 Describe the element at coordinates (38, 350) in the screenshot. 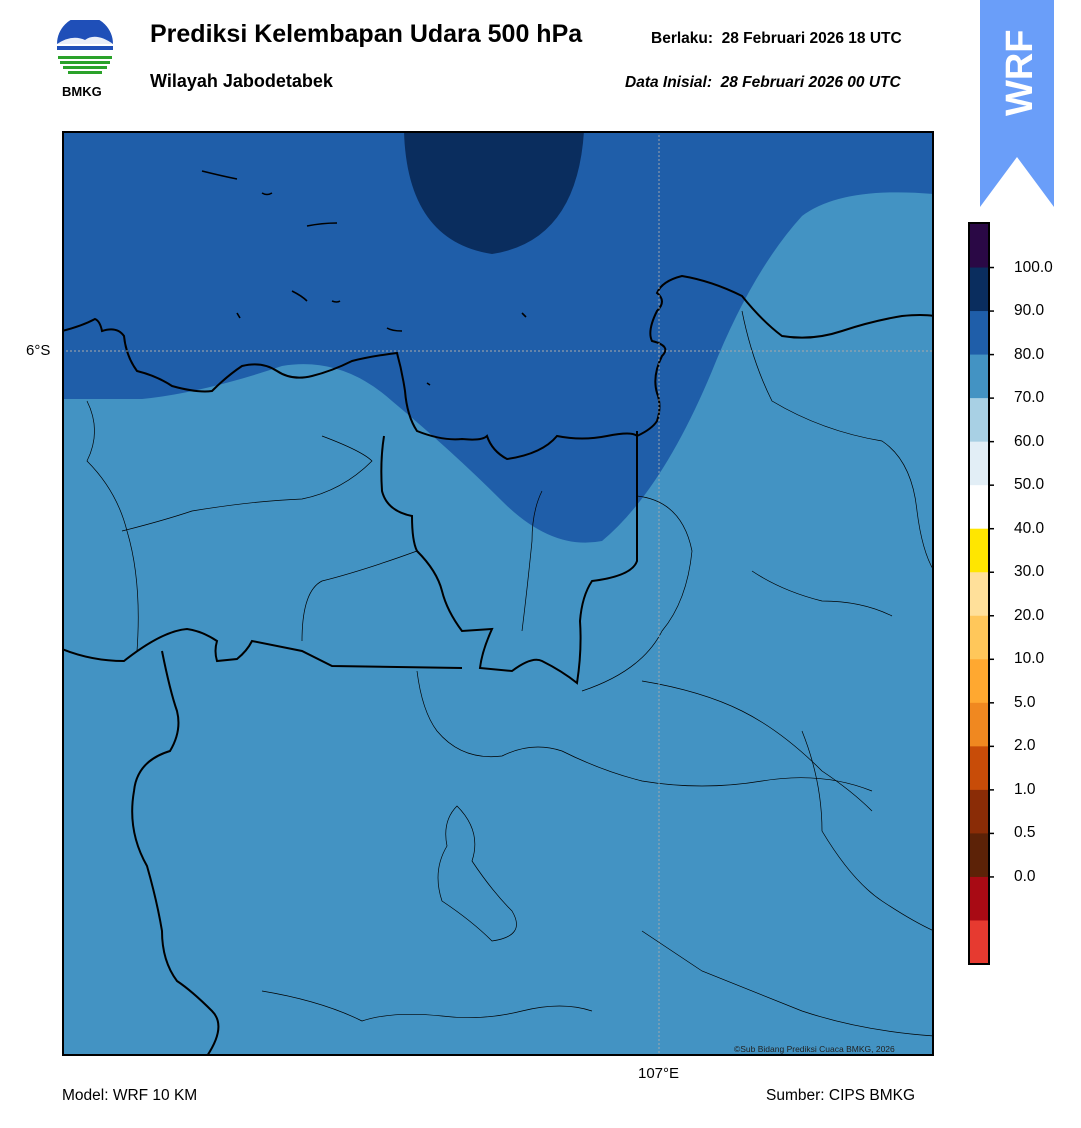

I see `latitude-label: 6°S` at that location.